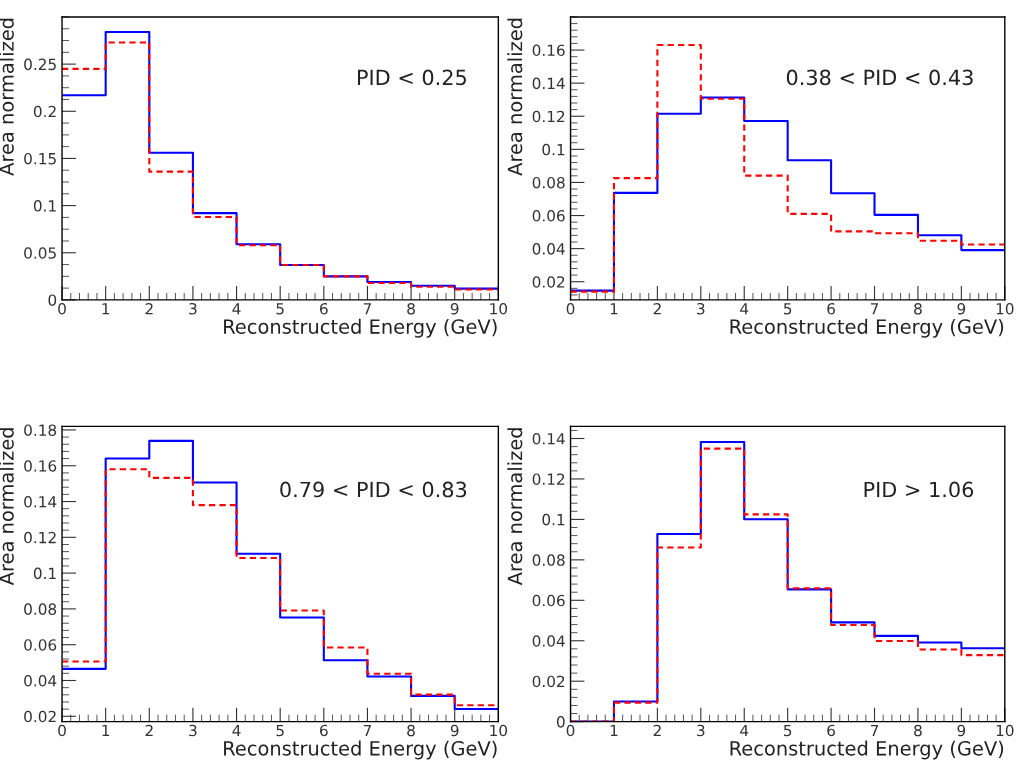 Image resolution: width=1017 pixels, height=771 pixels. What do you see at coordinates (44, 111) in the screenshot?
I see `y-tick-label: 0.2` at bounding box center [44, 111].